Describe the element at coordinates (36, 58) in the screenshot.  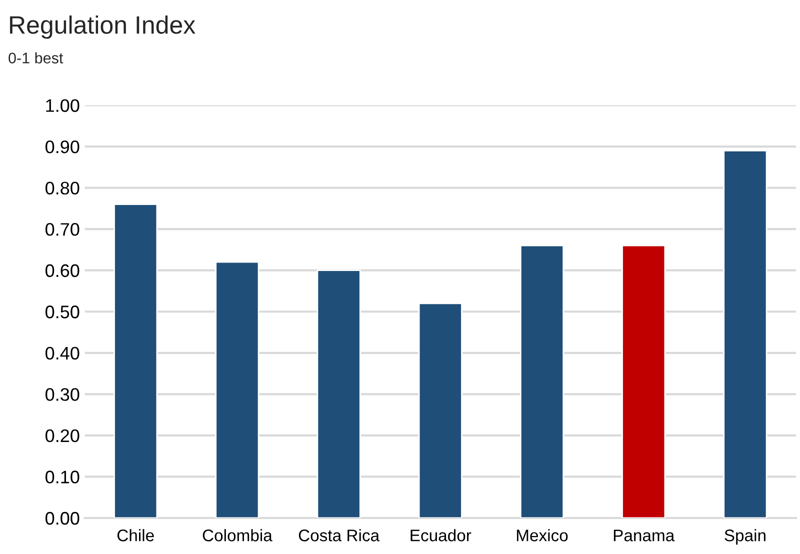
I see `chart-subtitle: 0-1 best` at that location.